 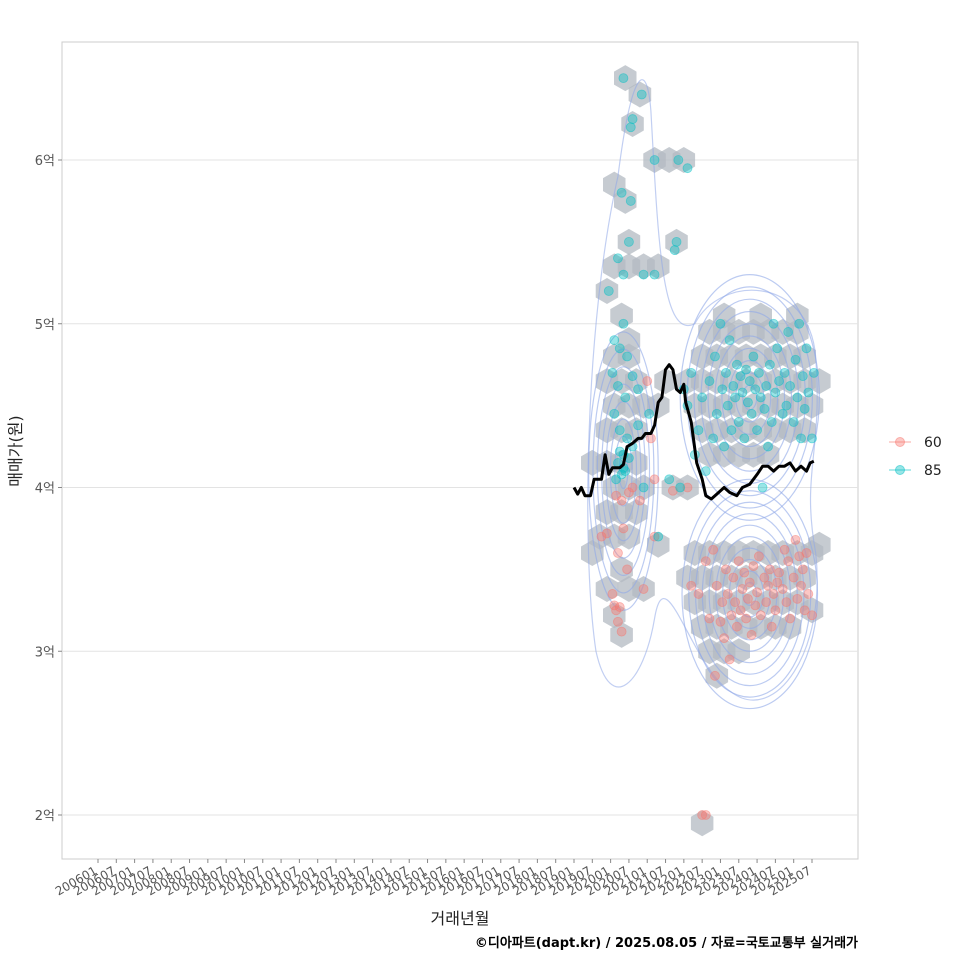 What do you see at coordinates (15, 450) in the screenshot?
I see `y-axis-title: 매매가(원)` at bounding box center [15, 450].